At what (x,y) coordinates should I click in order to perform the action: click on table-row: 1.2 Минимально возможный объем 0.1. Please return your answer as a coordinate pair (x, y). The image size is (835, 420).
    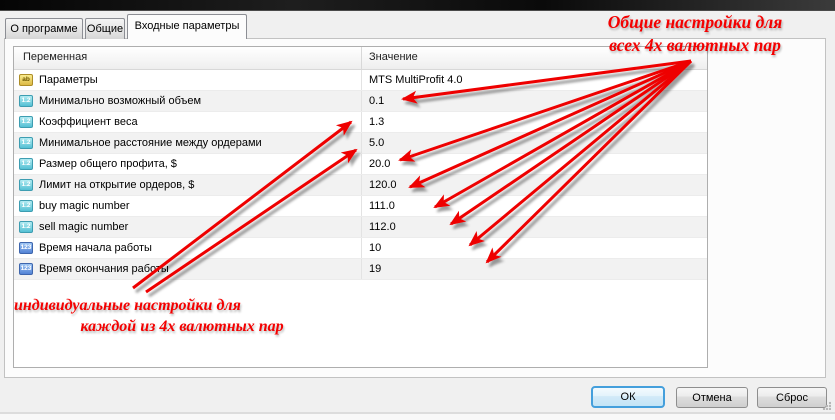
    Looking at the image, I should click on (360, 101).